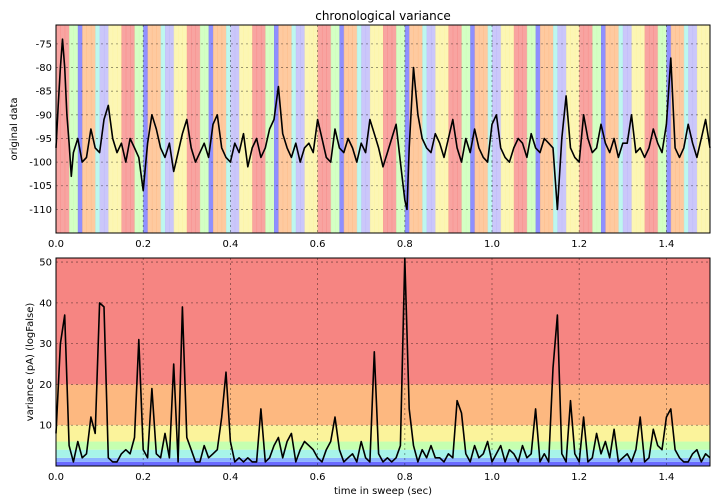 The width and height of the screenshot is (720, 504). What do you see at coordinates (405, 244) in the screenshot?
I see `x-tick-label: 0.8` at bounding box center [405, 244].